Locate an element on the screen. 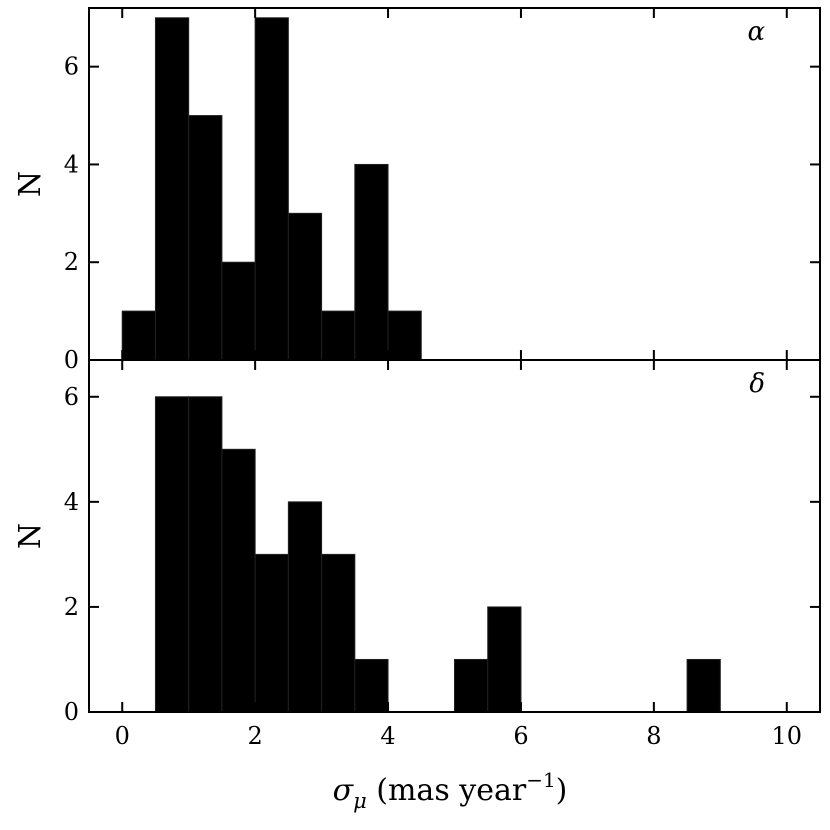 This screenshot has height=830, width=830. x-tick-label: 0 is located at coordinates (122, 736).